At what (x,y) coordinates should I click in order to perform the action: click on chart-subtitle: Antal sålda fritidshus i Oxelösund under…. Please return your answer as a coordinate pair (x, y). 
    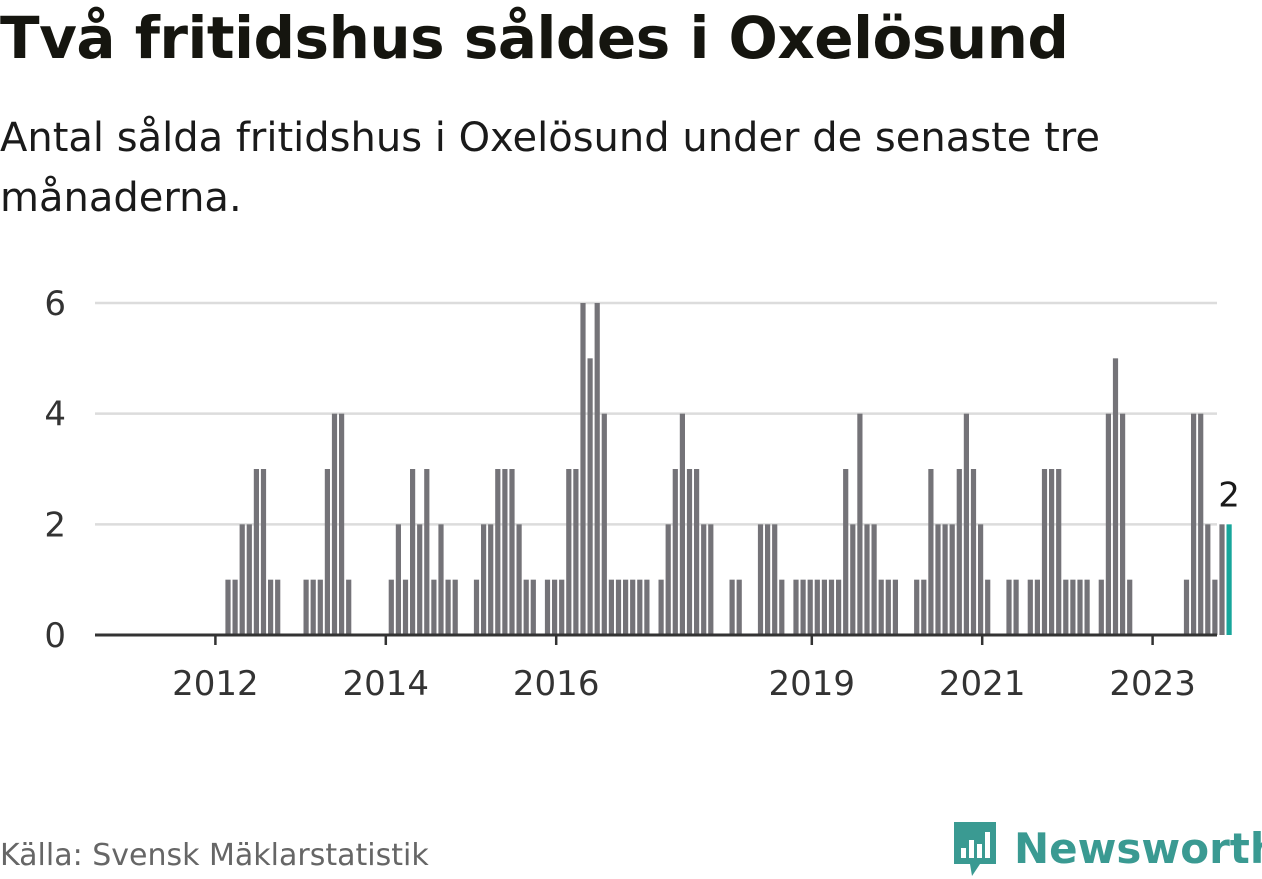
    Looking at the image, I should click on (550, 168).